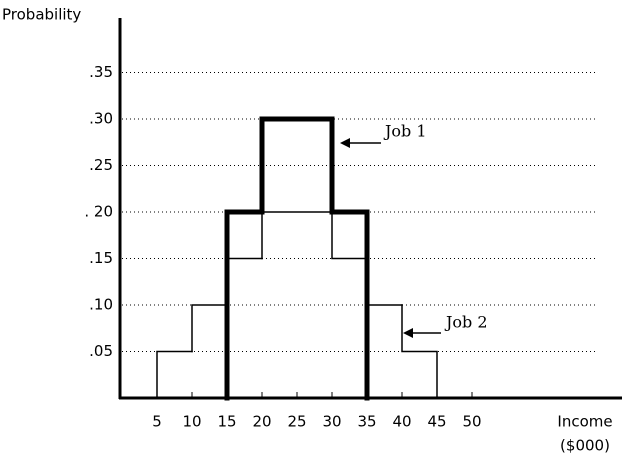  Describe the element at coordinates (584, 422) in the screenshot. I see `x-axis-label: Income` at that location.